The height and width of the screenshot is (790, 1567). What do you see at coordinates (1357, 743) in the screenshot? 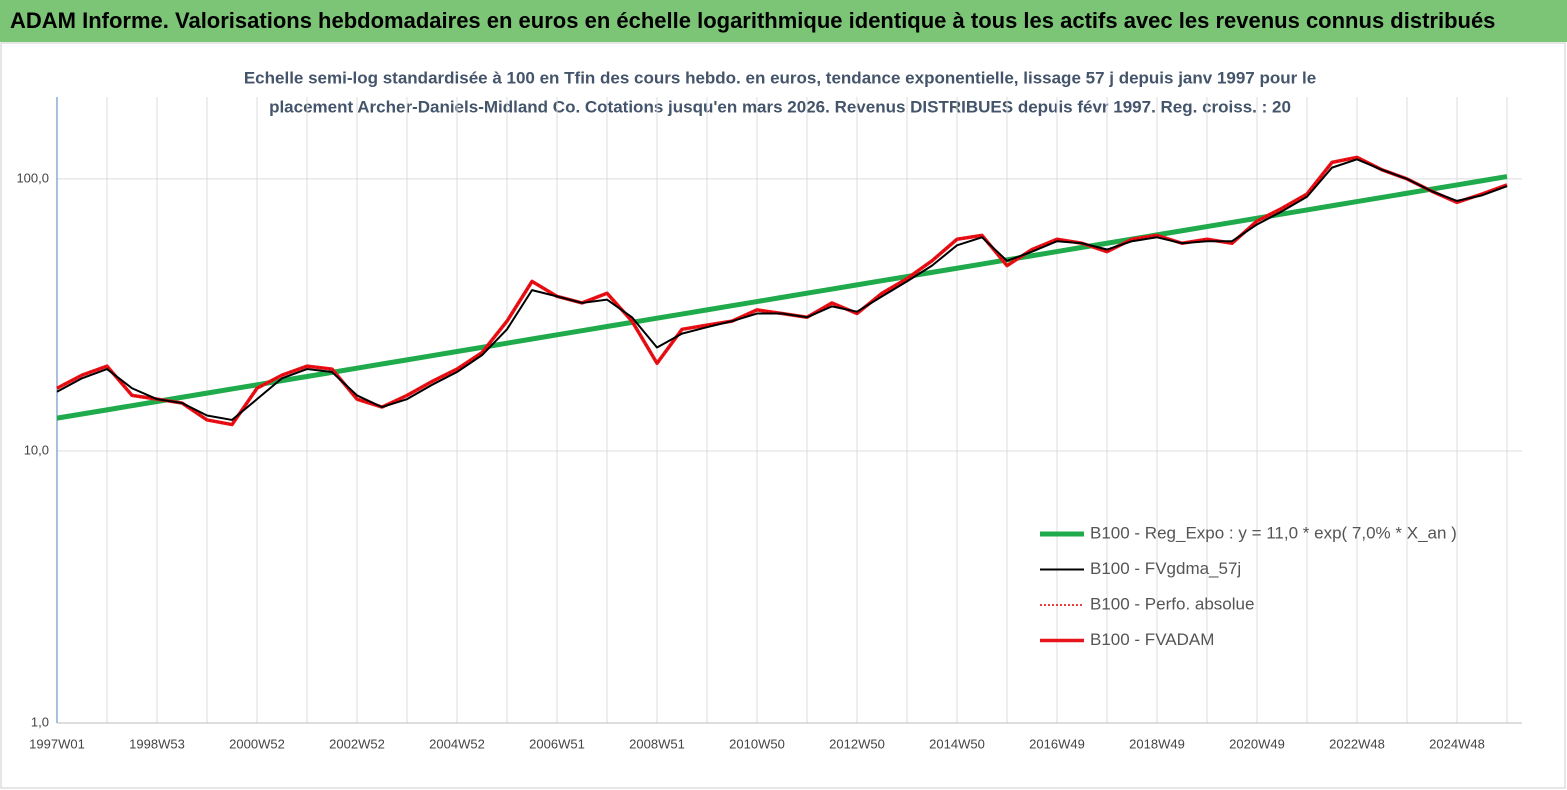
I see `x-tick-label: 2022W48` at bounding box center [1357, 743].